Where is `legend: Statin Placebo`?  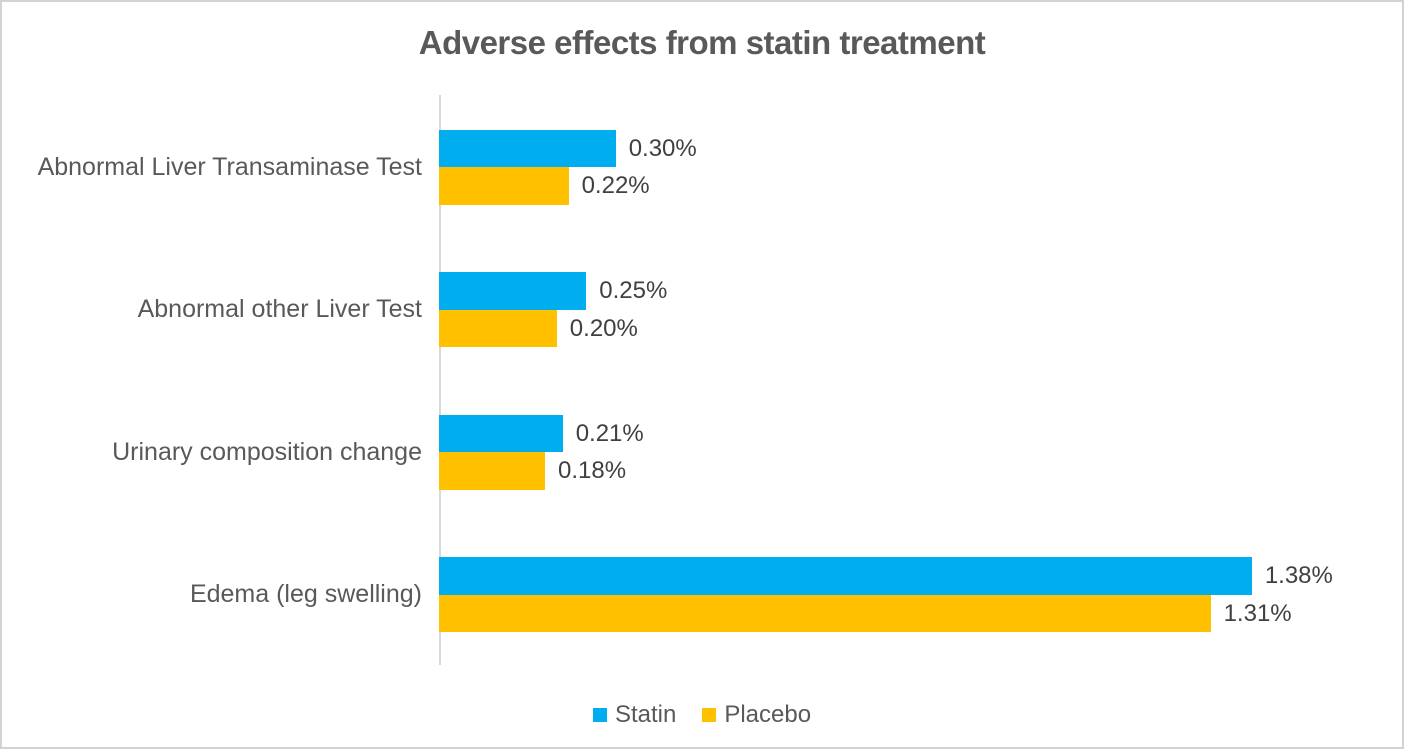 legend: Statin Placebo is located at coordinates (702, 715).